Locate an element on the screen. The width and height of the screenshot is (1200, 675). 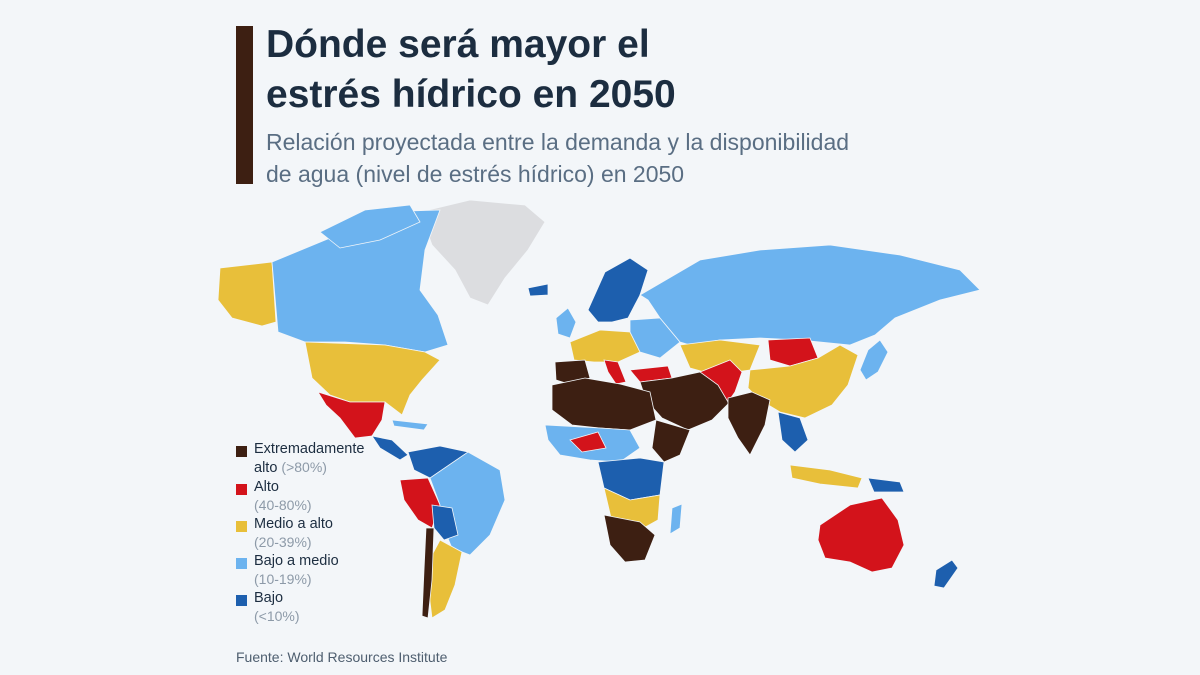
legend-range: (<10%) is located at coordinates (277, 616).